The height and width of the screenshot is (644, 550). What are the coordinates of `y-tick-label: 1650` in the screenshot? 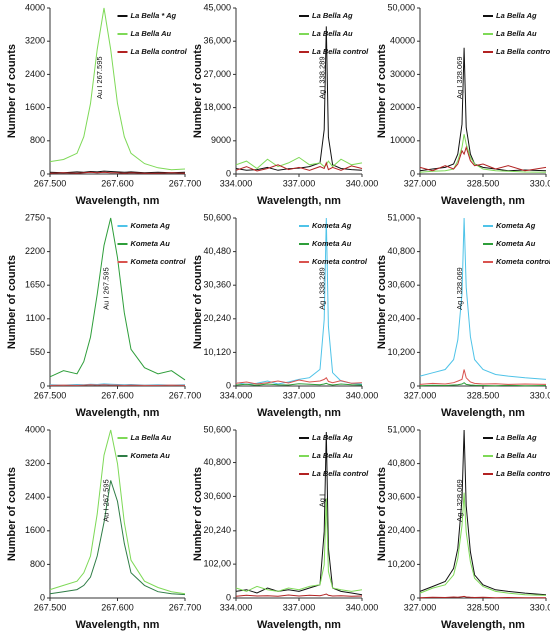 It's located at (35, 285).